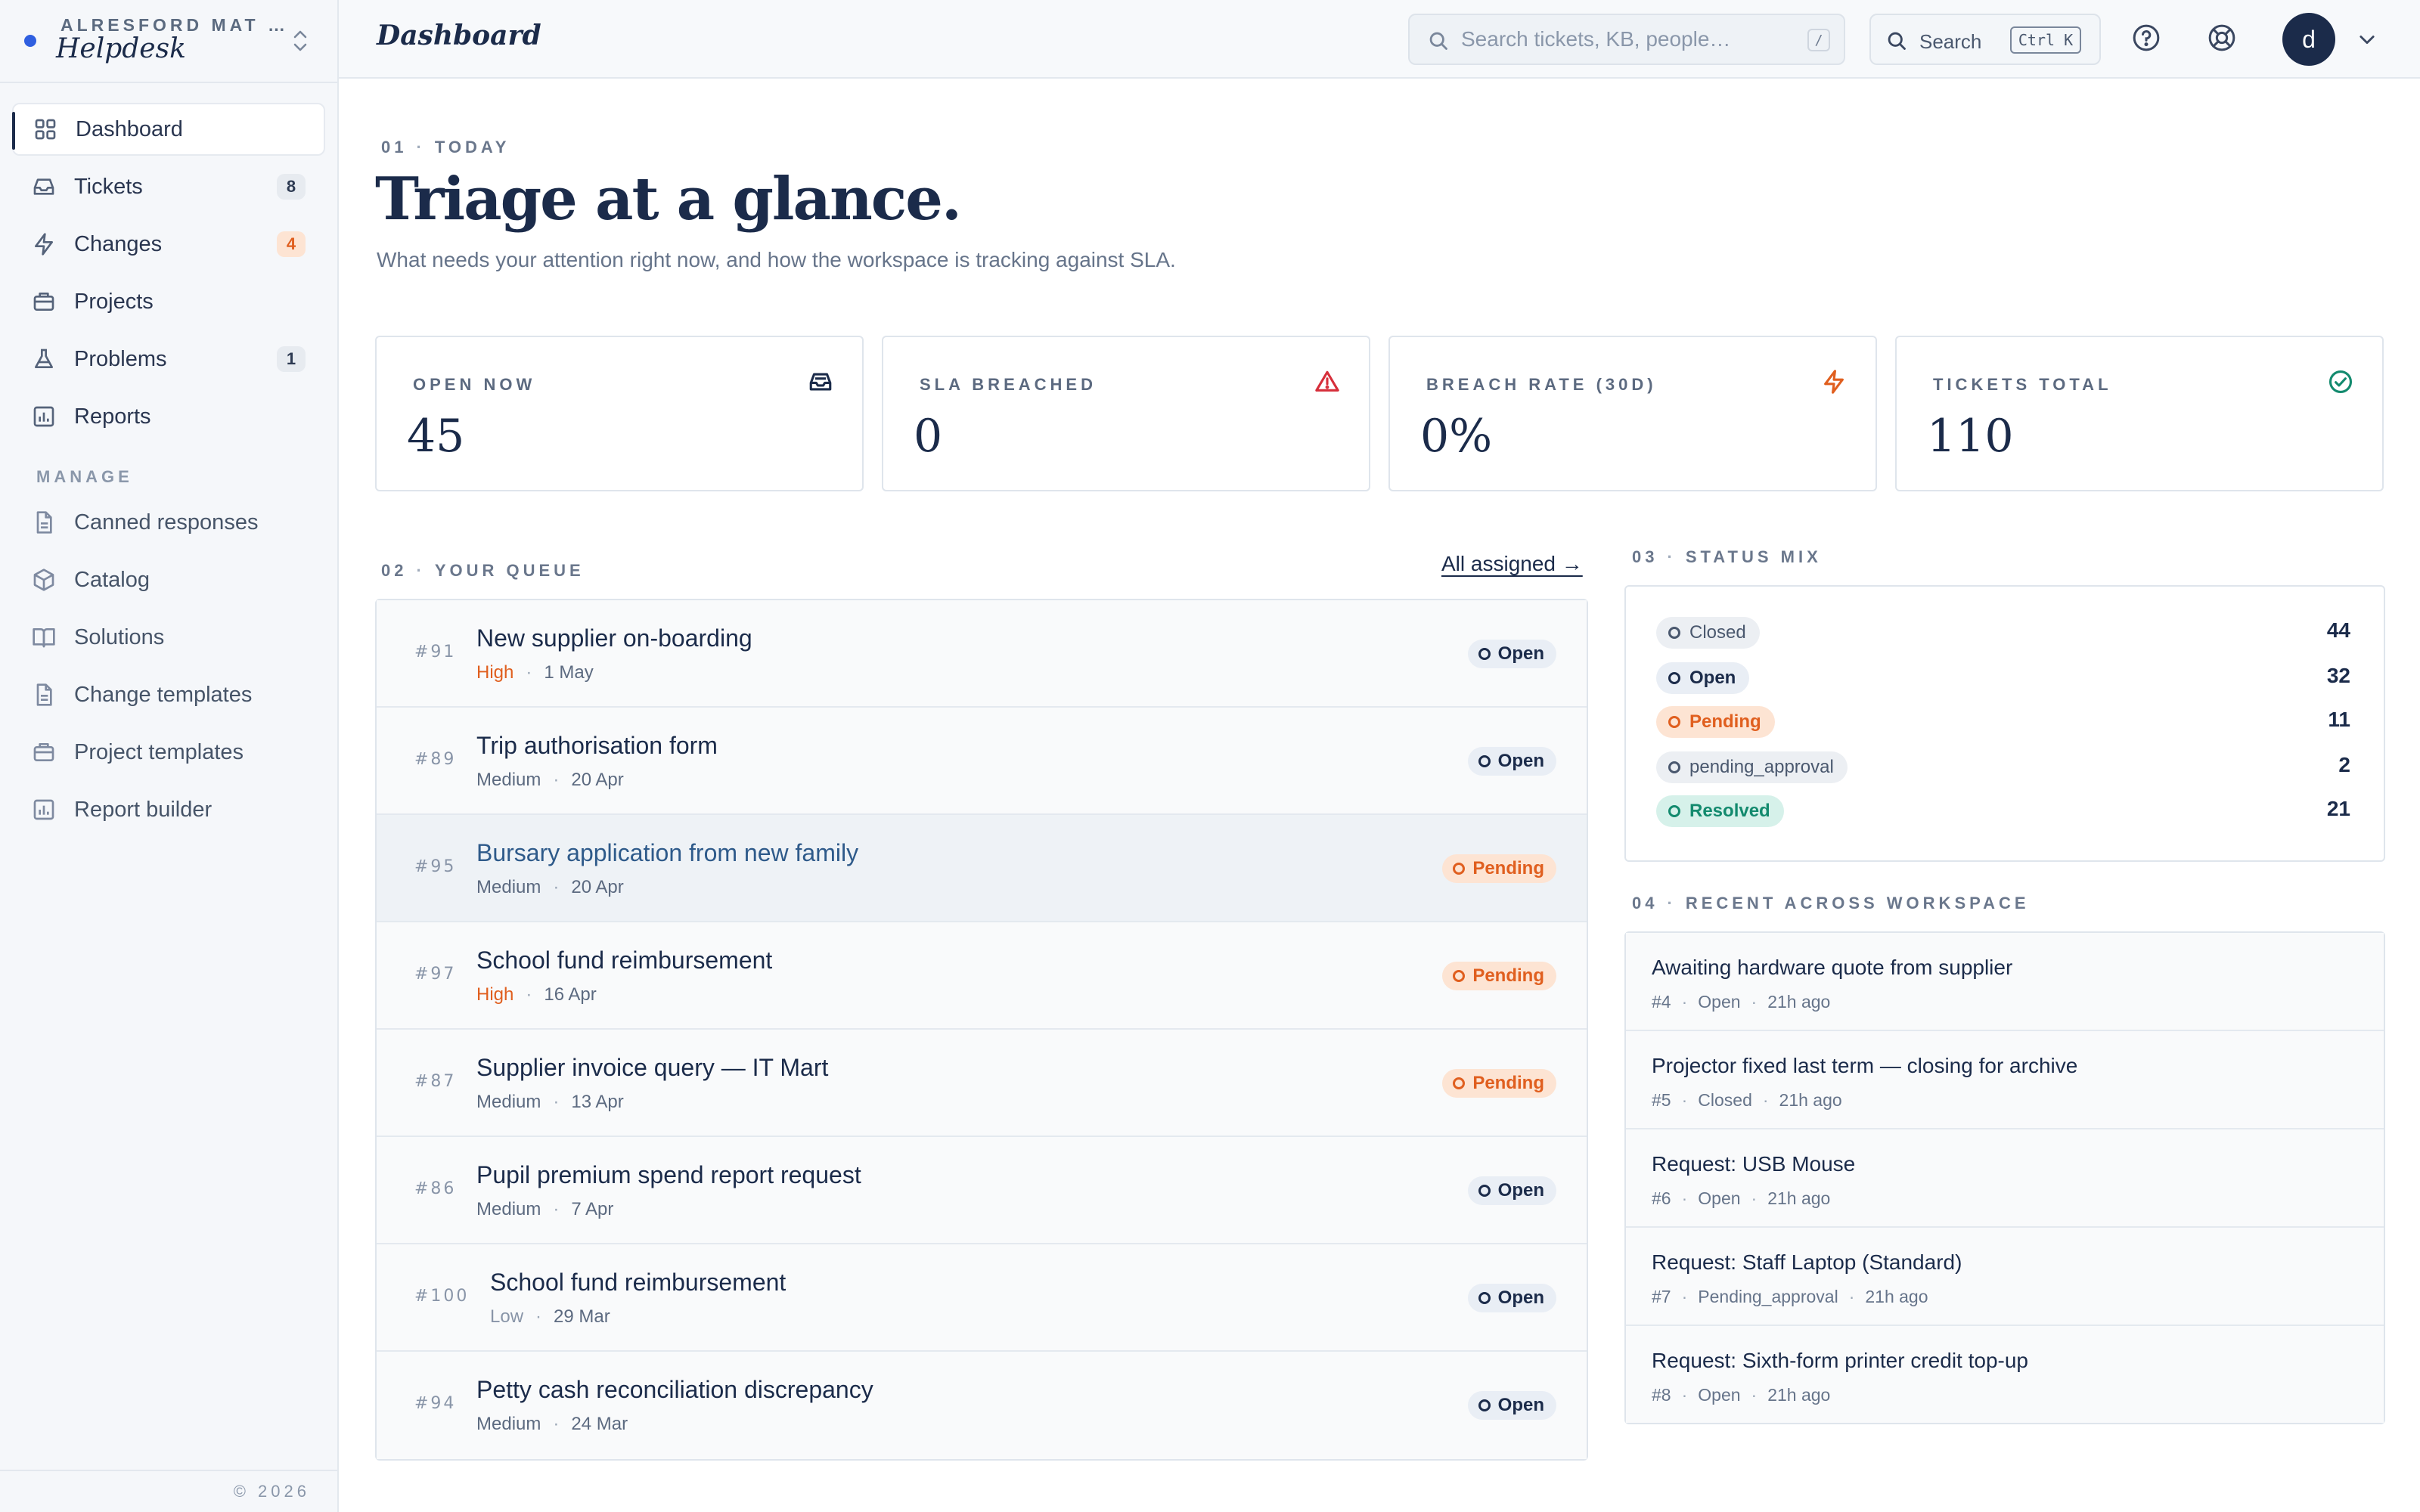  What do you see at coordinates (1832, 967) in the screenshot?
I see `recent-title: Awaiting hardware quote from supplier` at bounding box center [1832, 967].